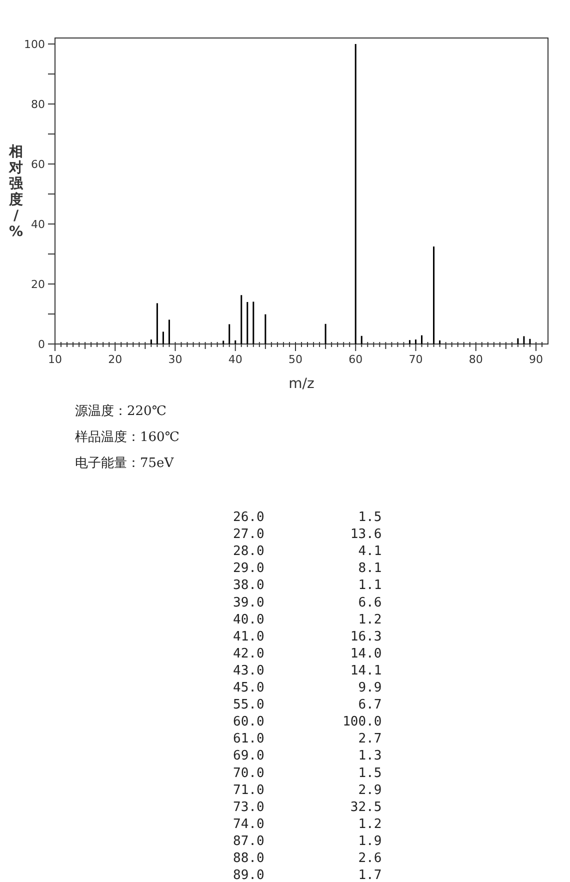 This screenshot has width=570, height=882. Describe the element at coordinates (307, 552) in the screenshot. I see `text: 28.0 4.1` at that location.